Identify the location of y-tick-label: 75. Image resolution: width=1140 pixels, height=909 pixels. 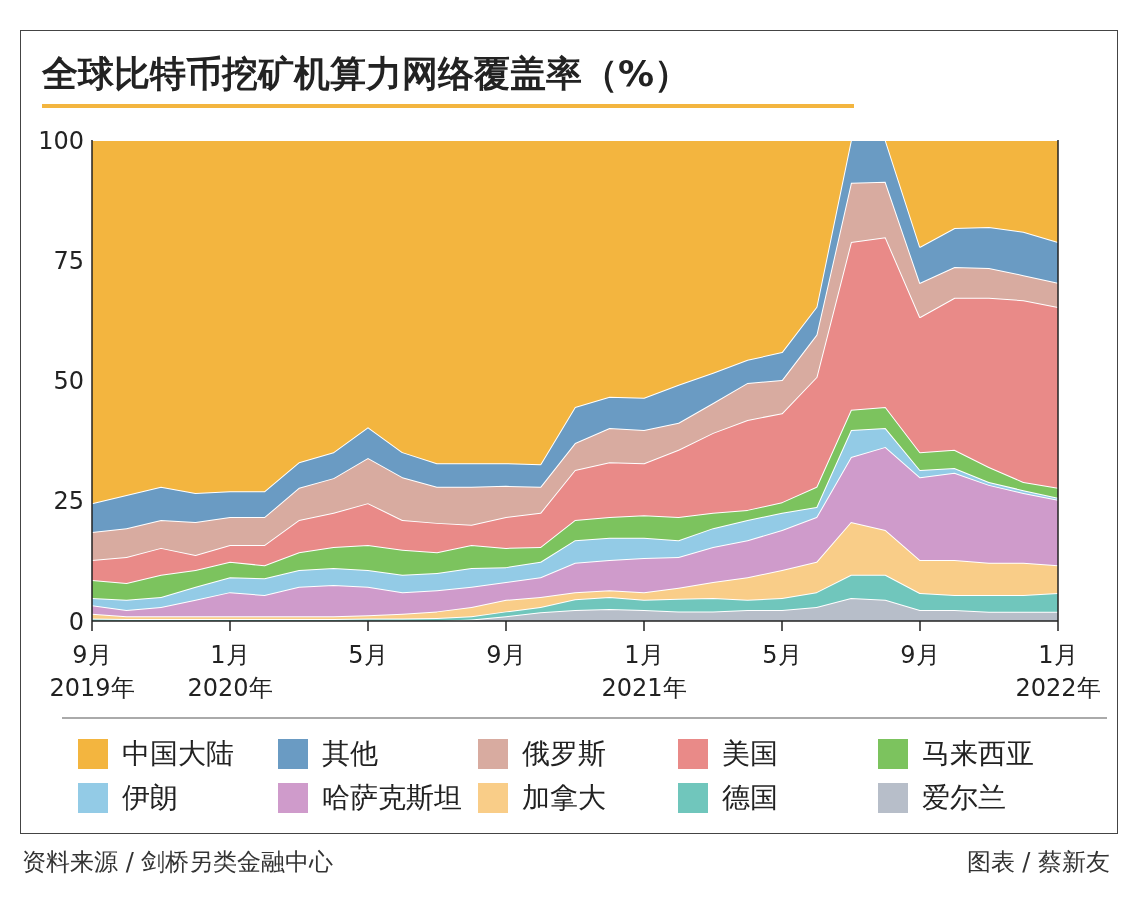
(68, 260).